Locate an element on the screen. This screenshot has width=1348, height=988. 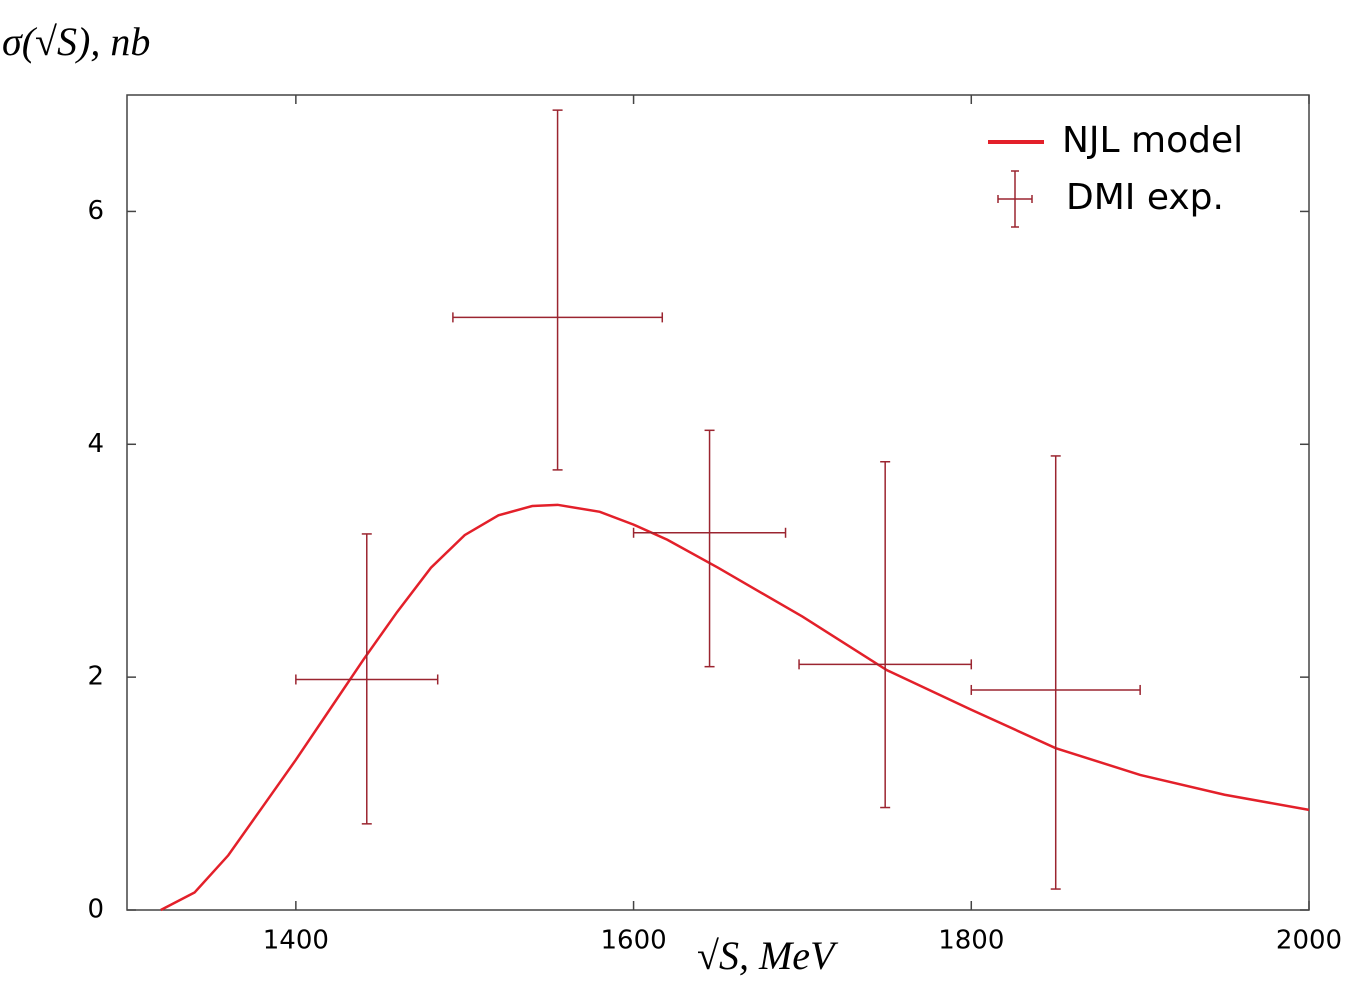
x-tick-label: 1600 is located at coordinates (633, 941).